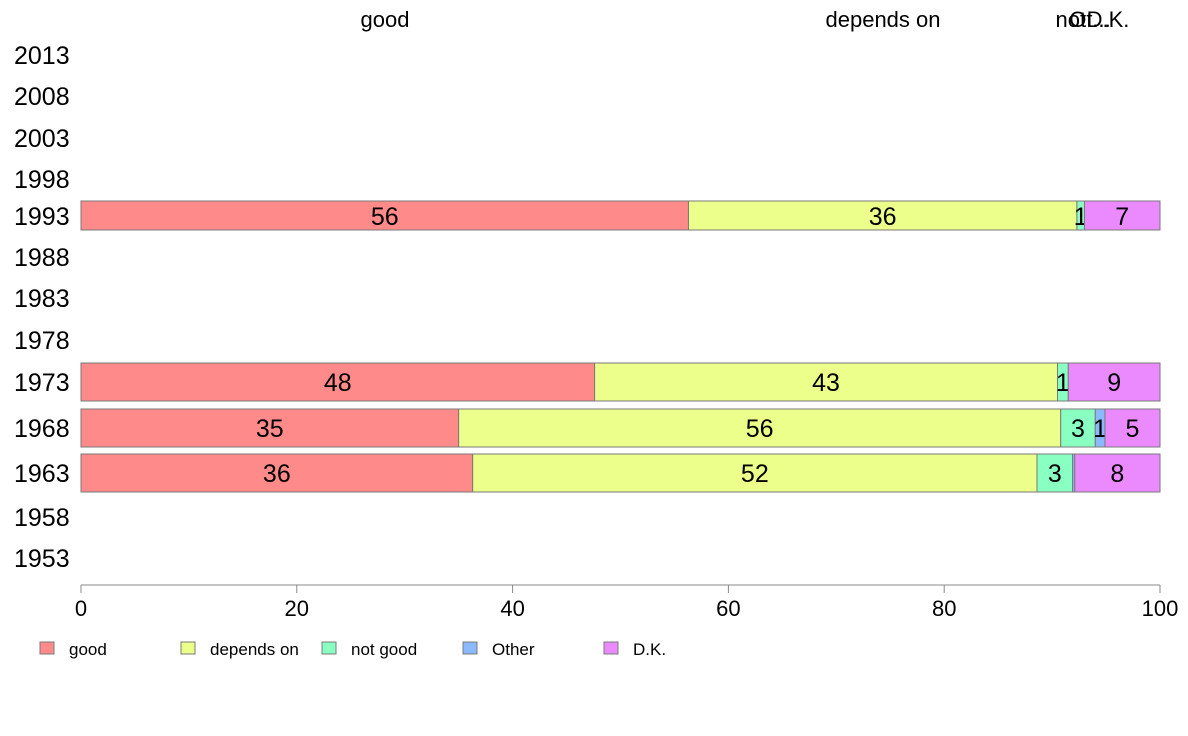 Image resolution: width=1188 pixels, height=736 pixels. I want to click on year-label: 1983, so click(42, 299).